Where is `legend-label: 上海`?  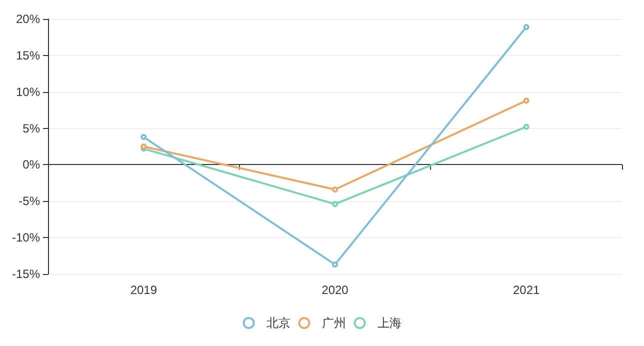
legend-label: 上海 is located at coordinates (389, 323).